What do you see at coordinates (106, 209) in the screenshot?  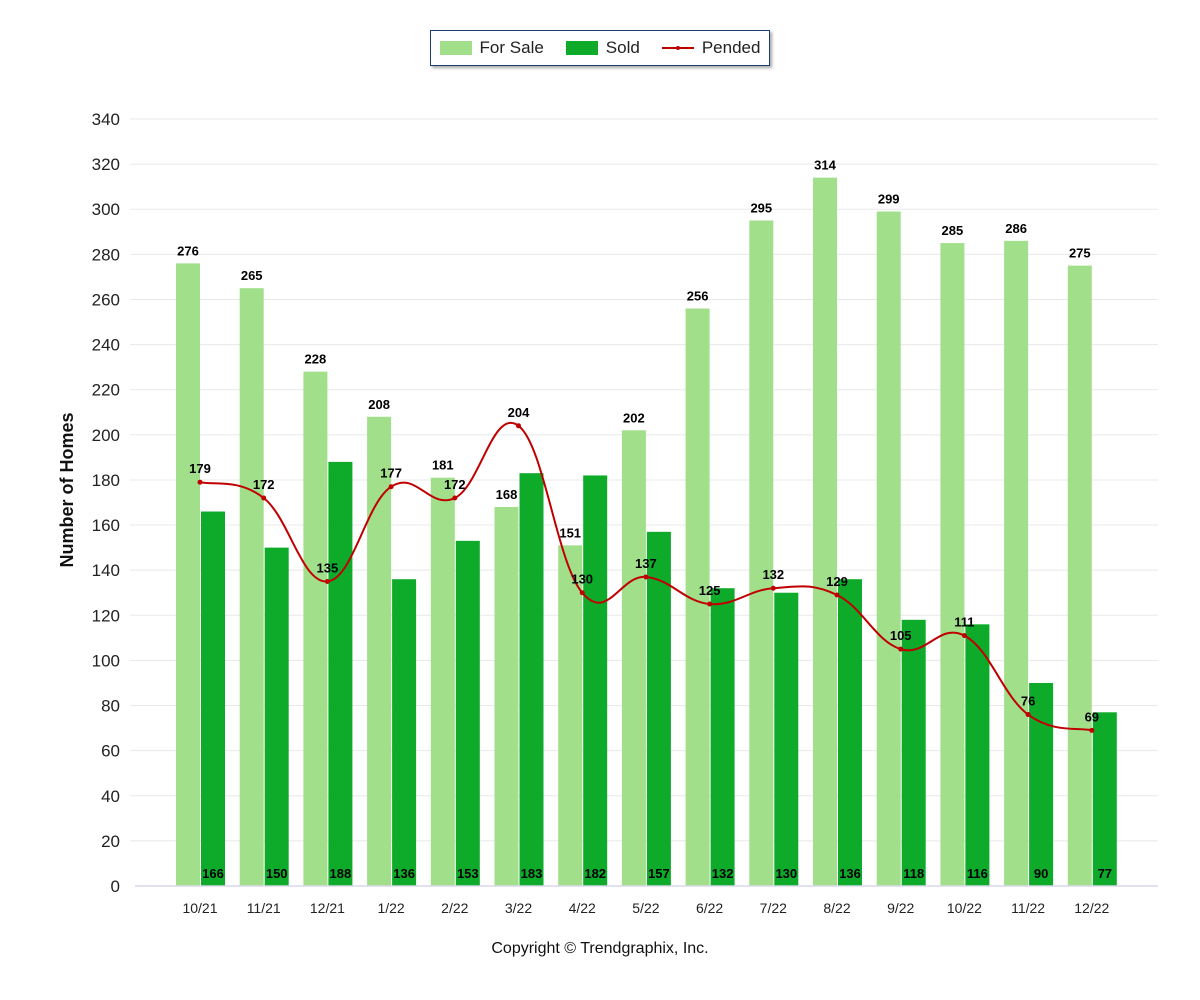 I see `y-tick-label: 300` at bounding box center [106, 209].